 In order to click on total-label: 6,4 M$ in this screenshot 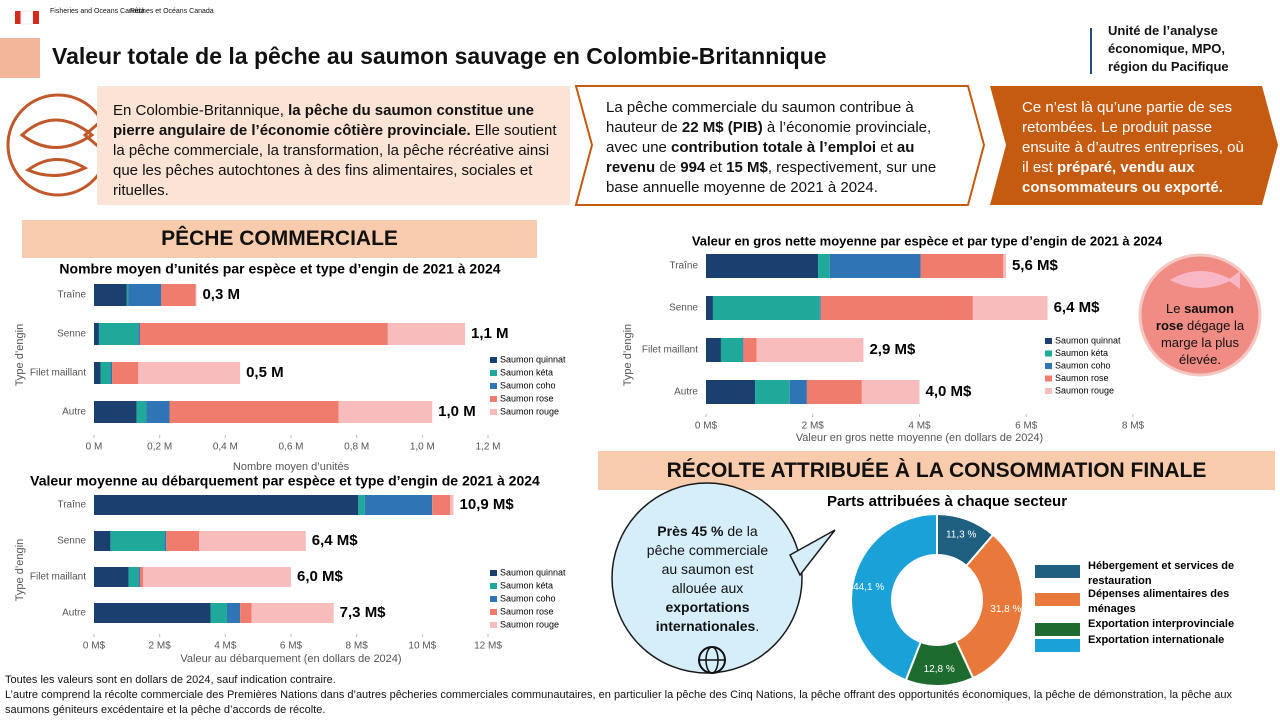, I will do `click(335, 540)`.